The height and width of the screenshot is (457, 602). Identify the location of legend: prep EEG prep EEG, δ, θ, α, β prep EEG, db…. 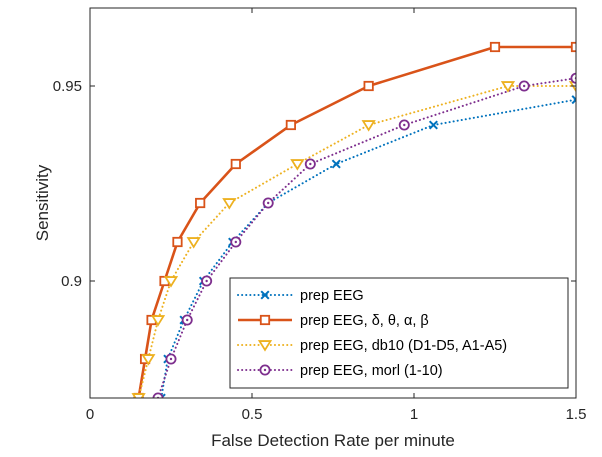
(399, 333).